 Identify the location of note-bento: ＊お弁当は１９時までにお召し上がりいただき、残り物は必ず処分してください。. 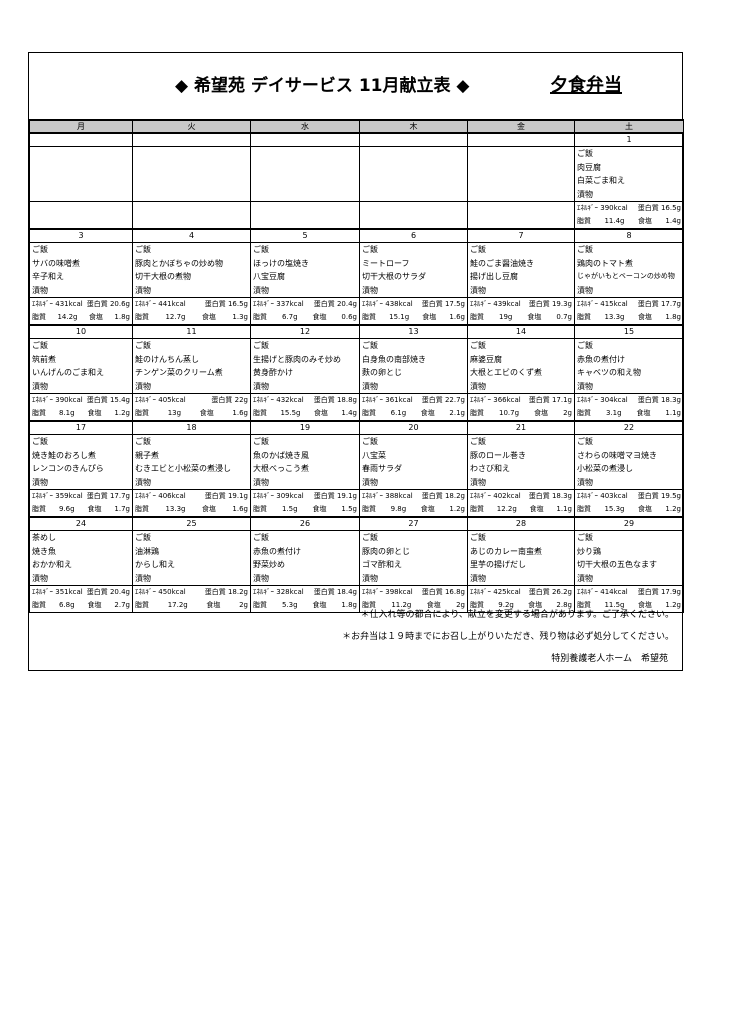
(508, 637).